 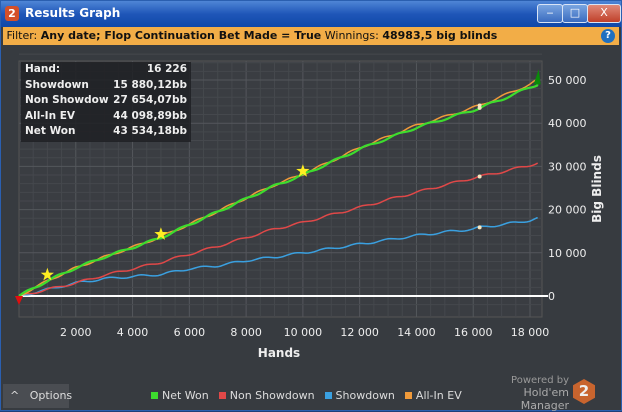 I want to click on options-label: Options, so click(x=51, y=395).